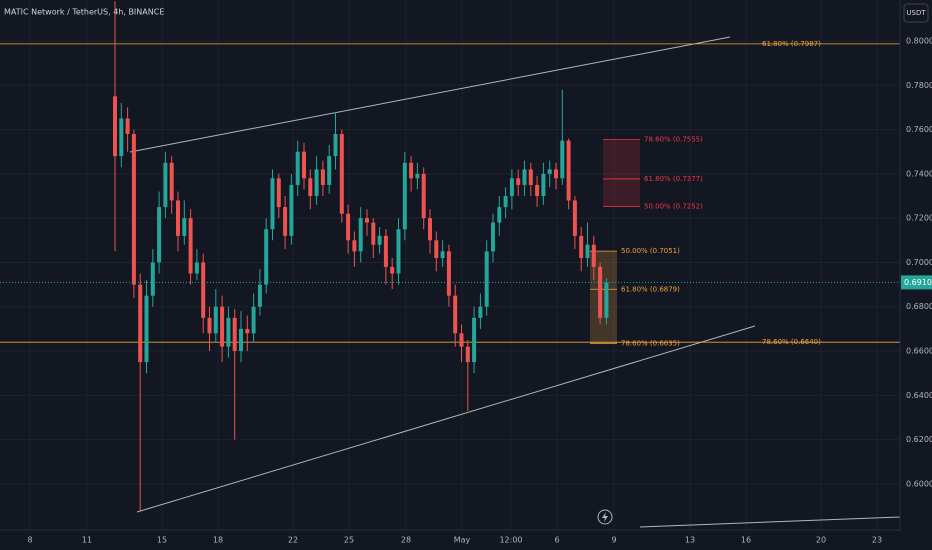 This screenshot has height=550, width=932. What do you see at coordinates (791, 44) in the screenshot?
I see `fib-label: 61.80% (0.7987)` at bounding box center [791, 44].